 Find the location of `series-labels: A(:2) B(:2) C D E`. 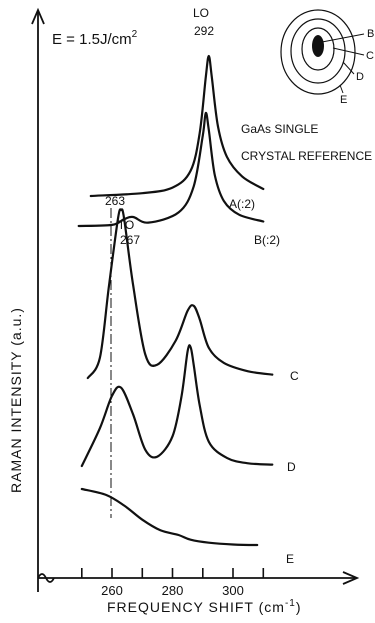

series-labels: A(:2) B(:2) C D E is located at coordinates (264, 381).